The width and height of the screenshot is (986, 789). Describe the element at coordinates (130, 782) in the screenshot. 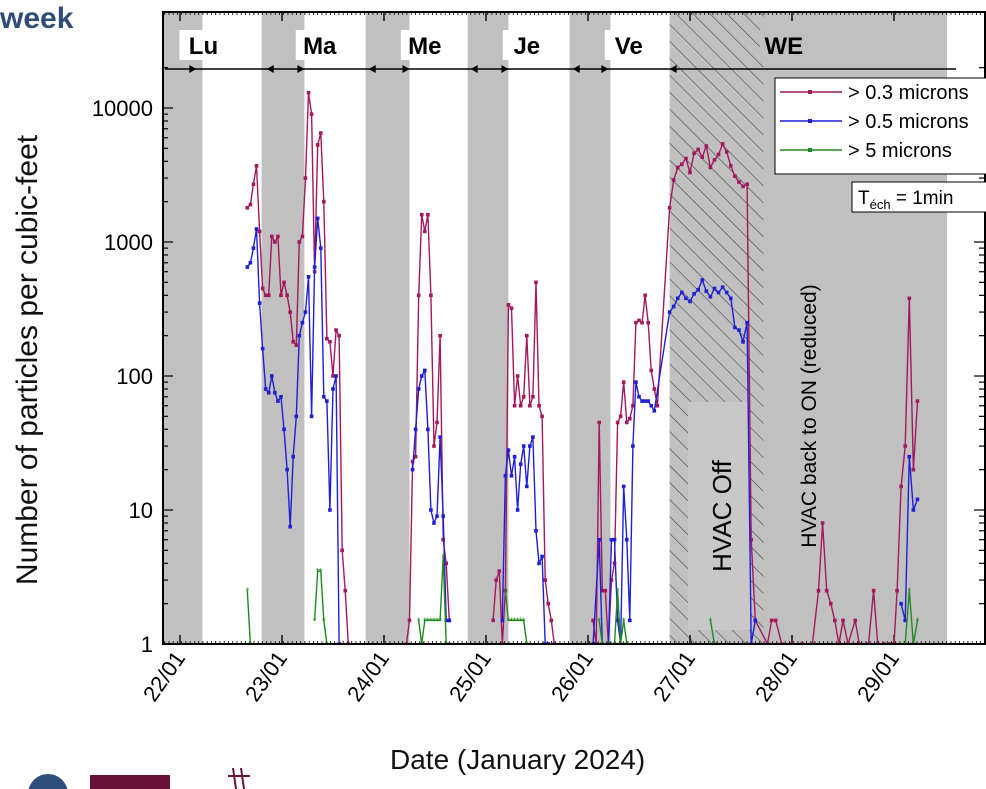

I see `logo-bar-mark` at that location.